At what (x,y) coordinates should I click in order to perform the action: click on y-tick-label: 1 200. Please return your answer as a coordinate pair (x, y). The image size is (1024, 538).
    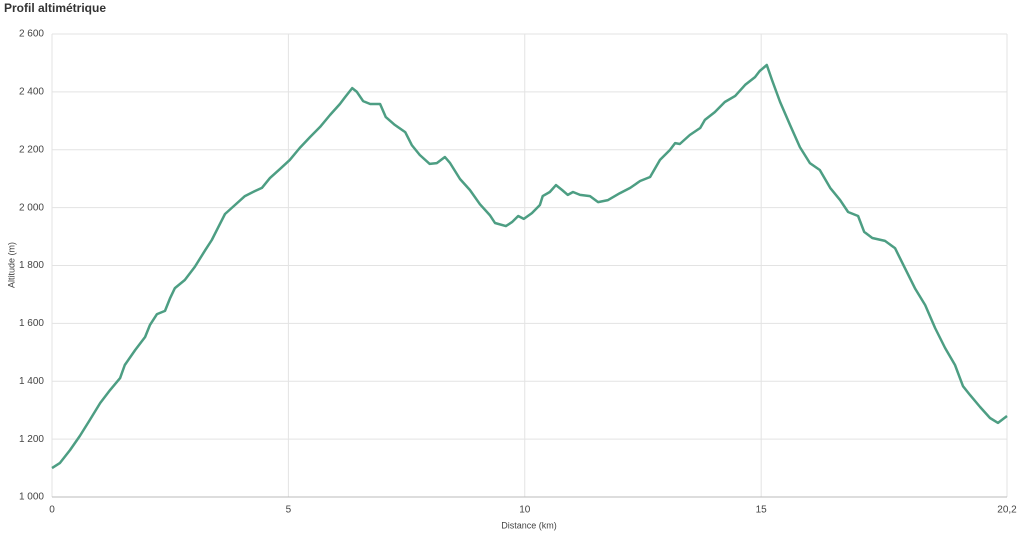
    Looking at the image, I should click on (31, 439).